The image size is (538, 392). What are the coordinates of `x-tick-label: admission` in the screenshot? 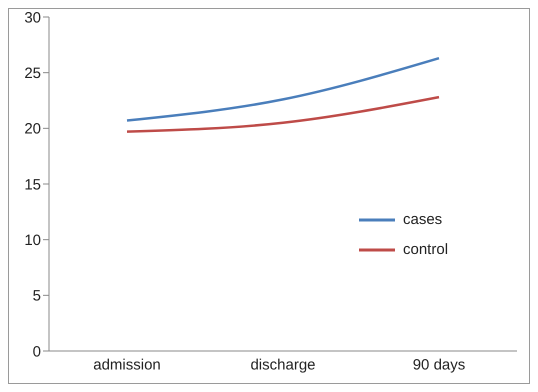 It's located at (127, 365).